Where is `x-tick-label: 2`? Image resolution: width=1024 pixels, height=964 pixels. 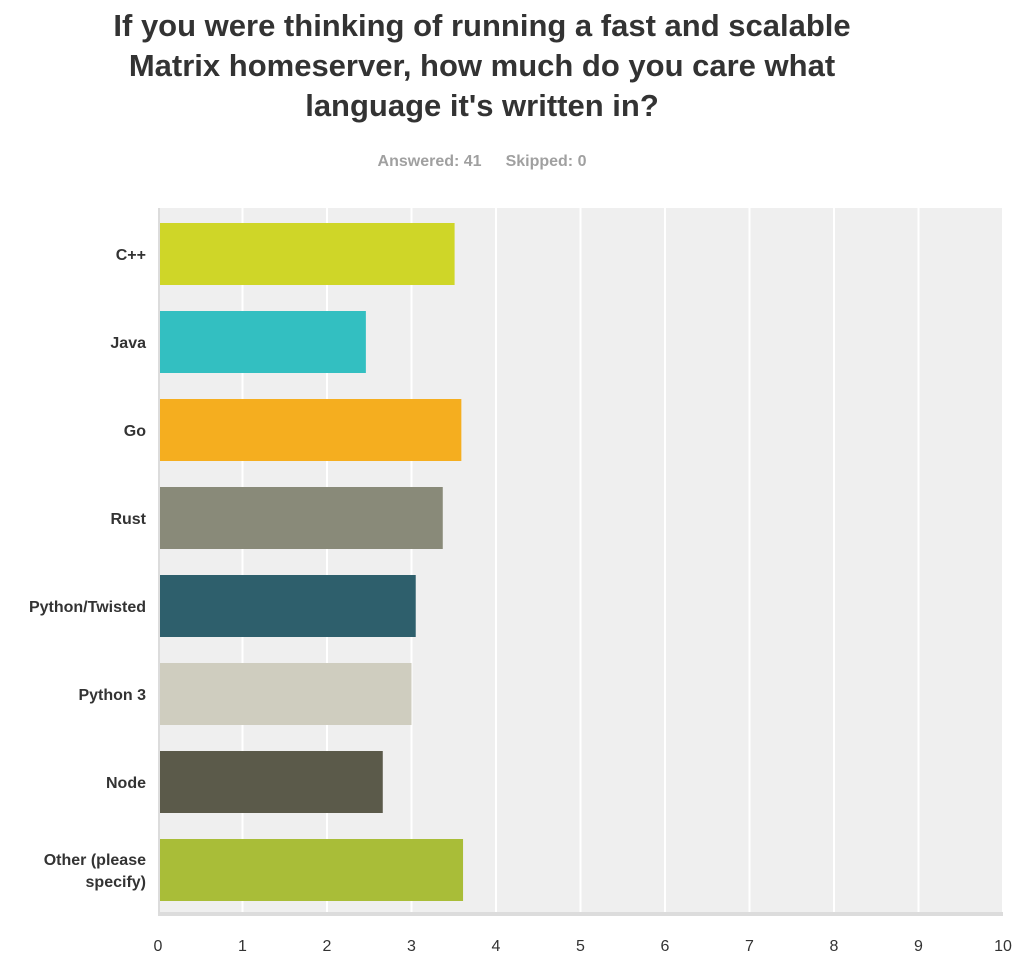
x-tick-label: 2 is located at coordinates (327, 946).